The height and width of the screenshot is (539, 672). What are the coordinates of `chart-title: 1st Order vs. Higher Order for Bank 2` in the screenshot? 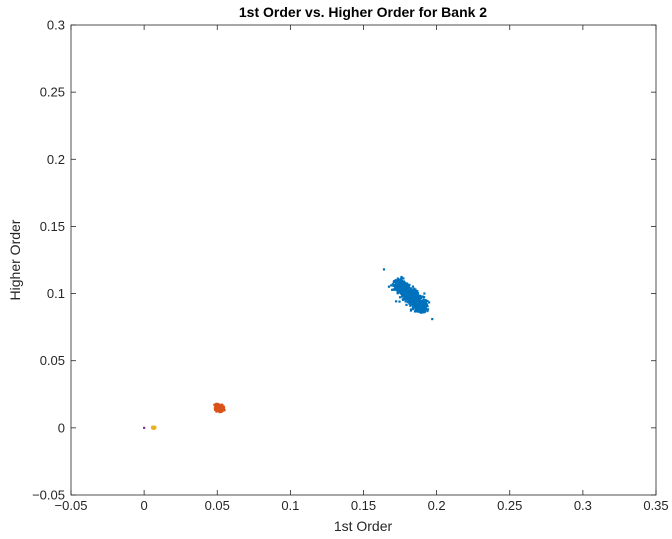 It's located at (363, 12).